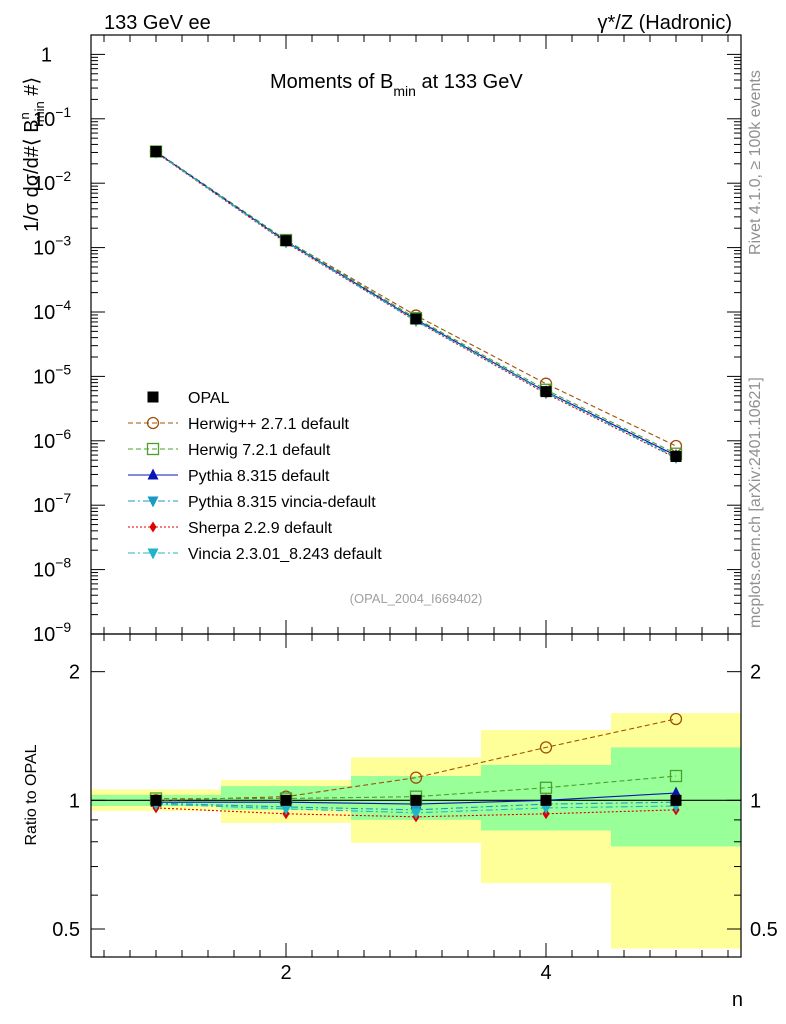  Describe the element at coordinates (396, 85) in the screenshot. I see `main-plot-title: Moments of Bmin at 133 GeV` at that location.